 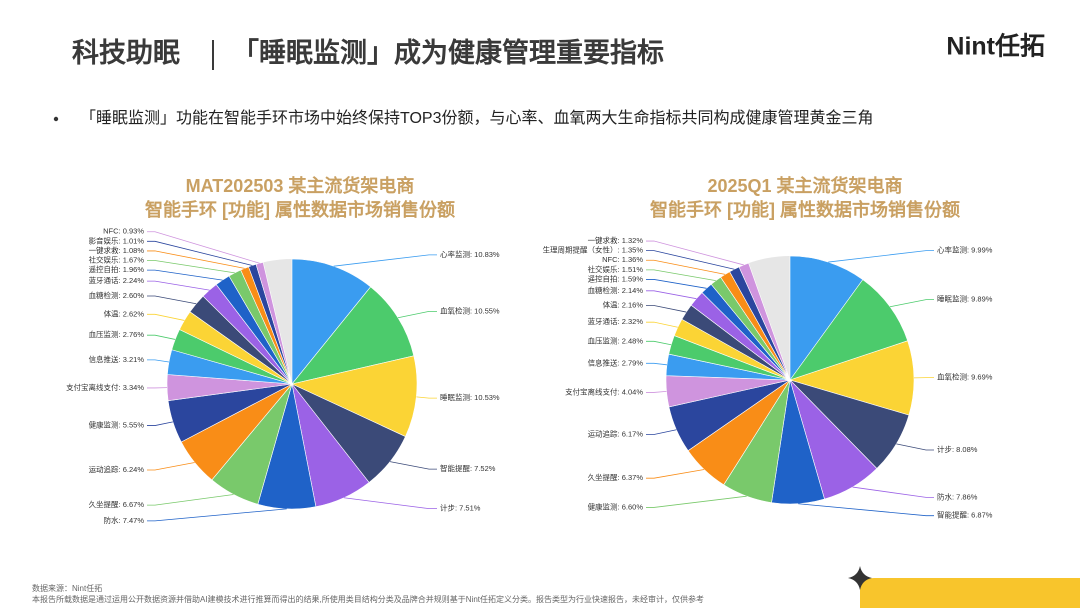 What do you see at coordinates (468, 468) in the screenshot?
I see `slice-label: 智能提醒: 7.52%` at bounding box center [468, 468].